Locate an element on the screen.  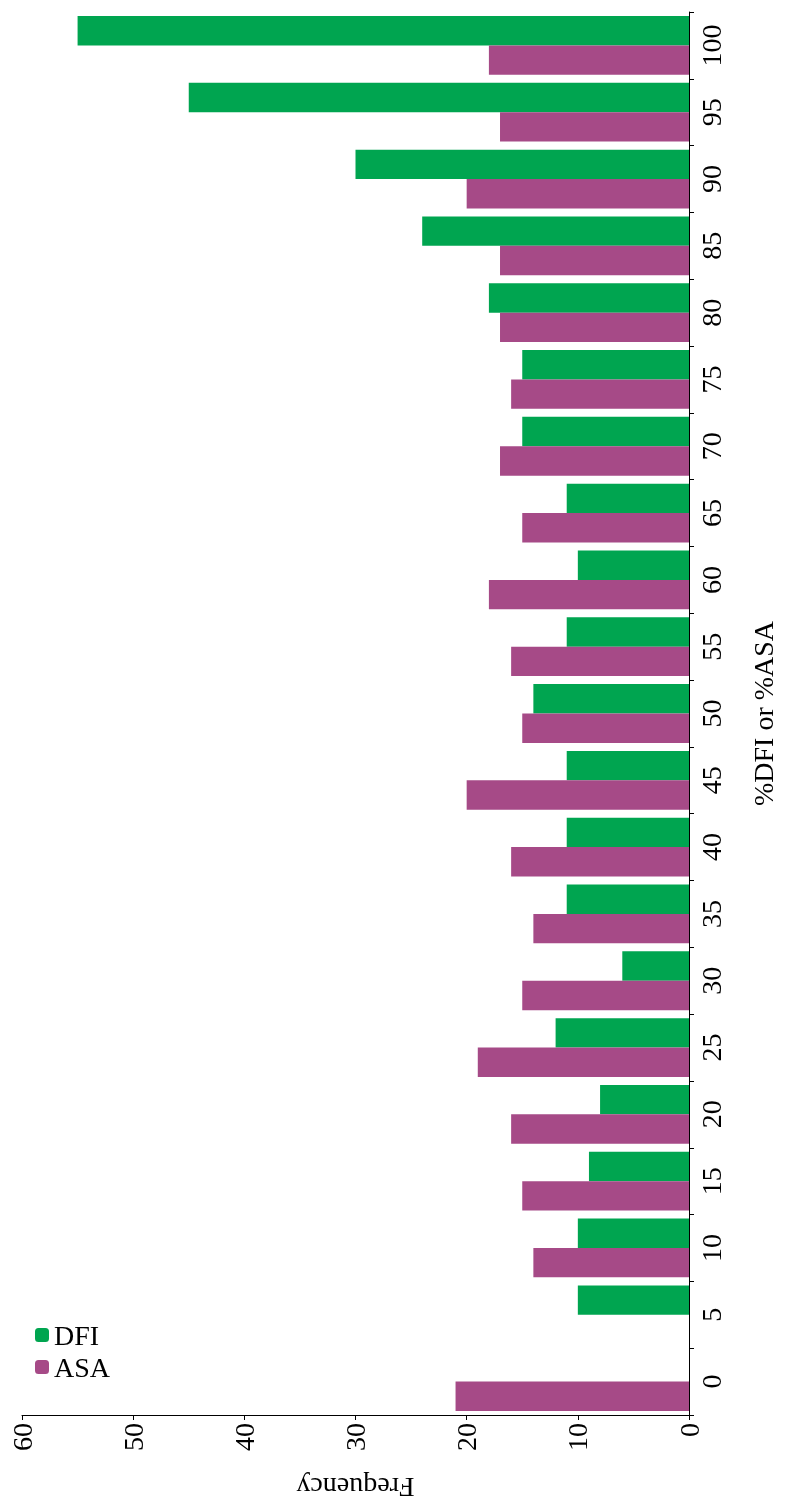
y-tick-label: 50 is located at coordinates (711, 713).